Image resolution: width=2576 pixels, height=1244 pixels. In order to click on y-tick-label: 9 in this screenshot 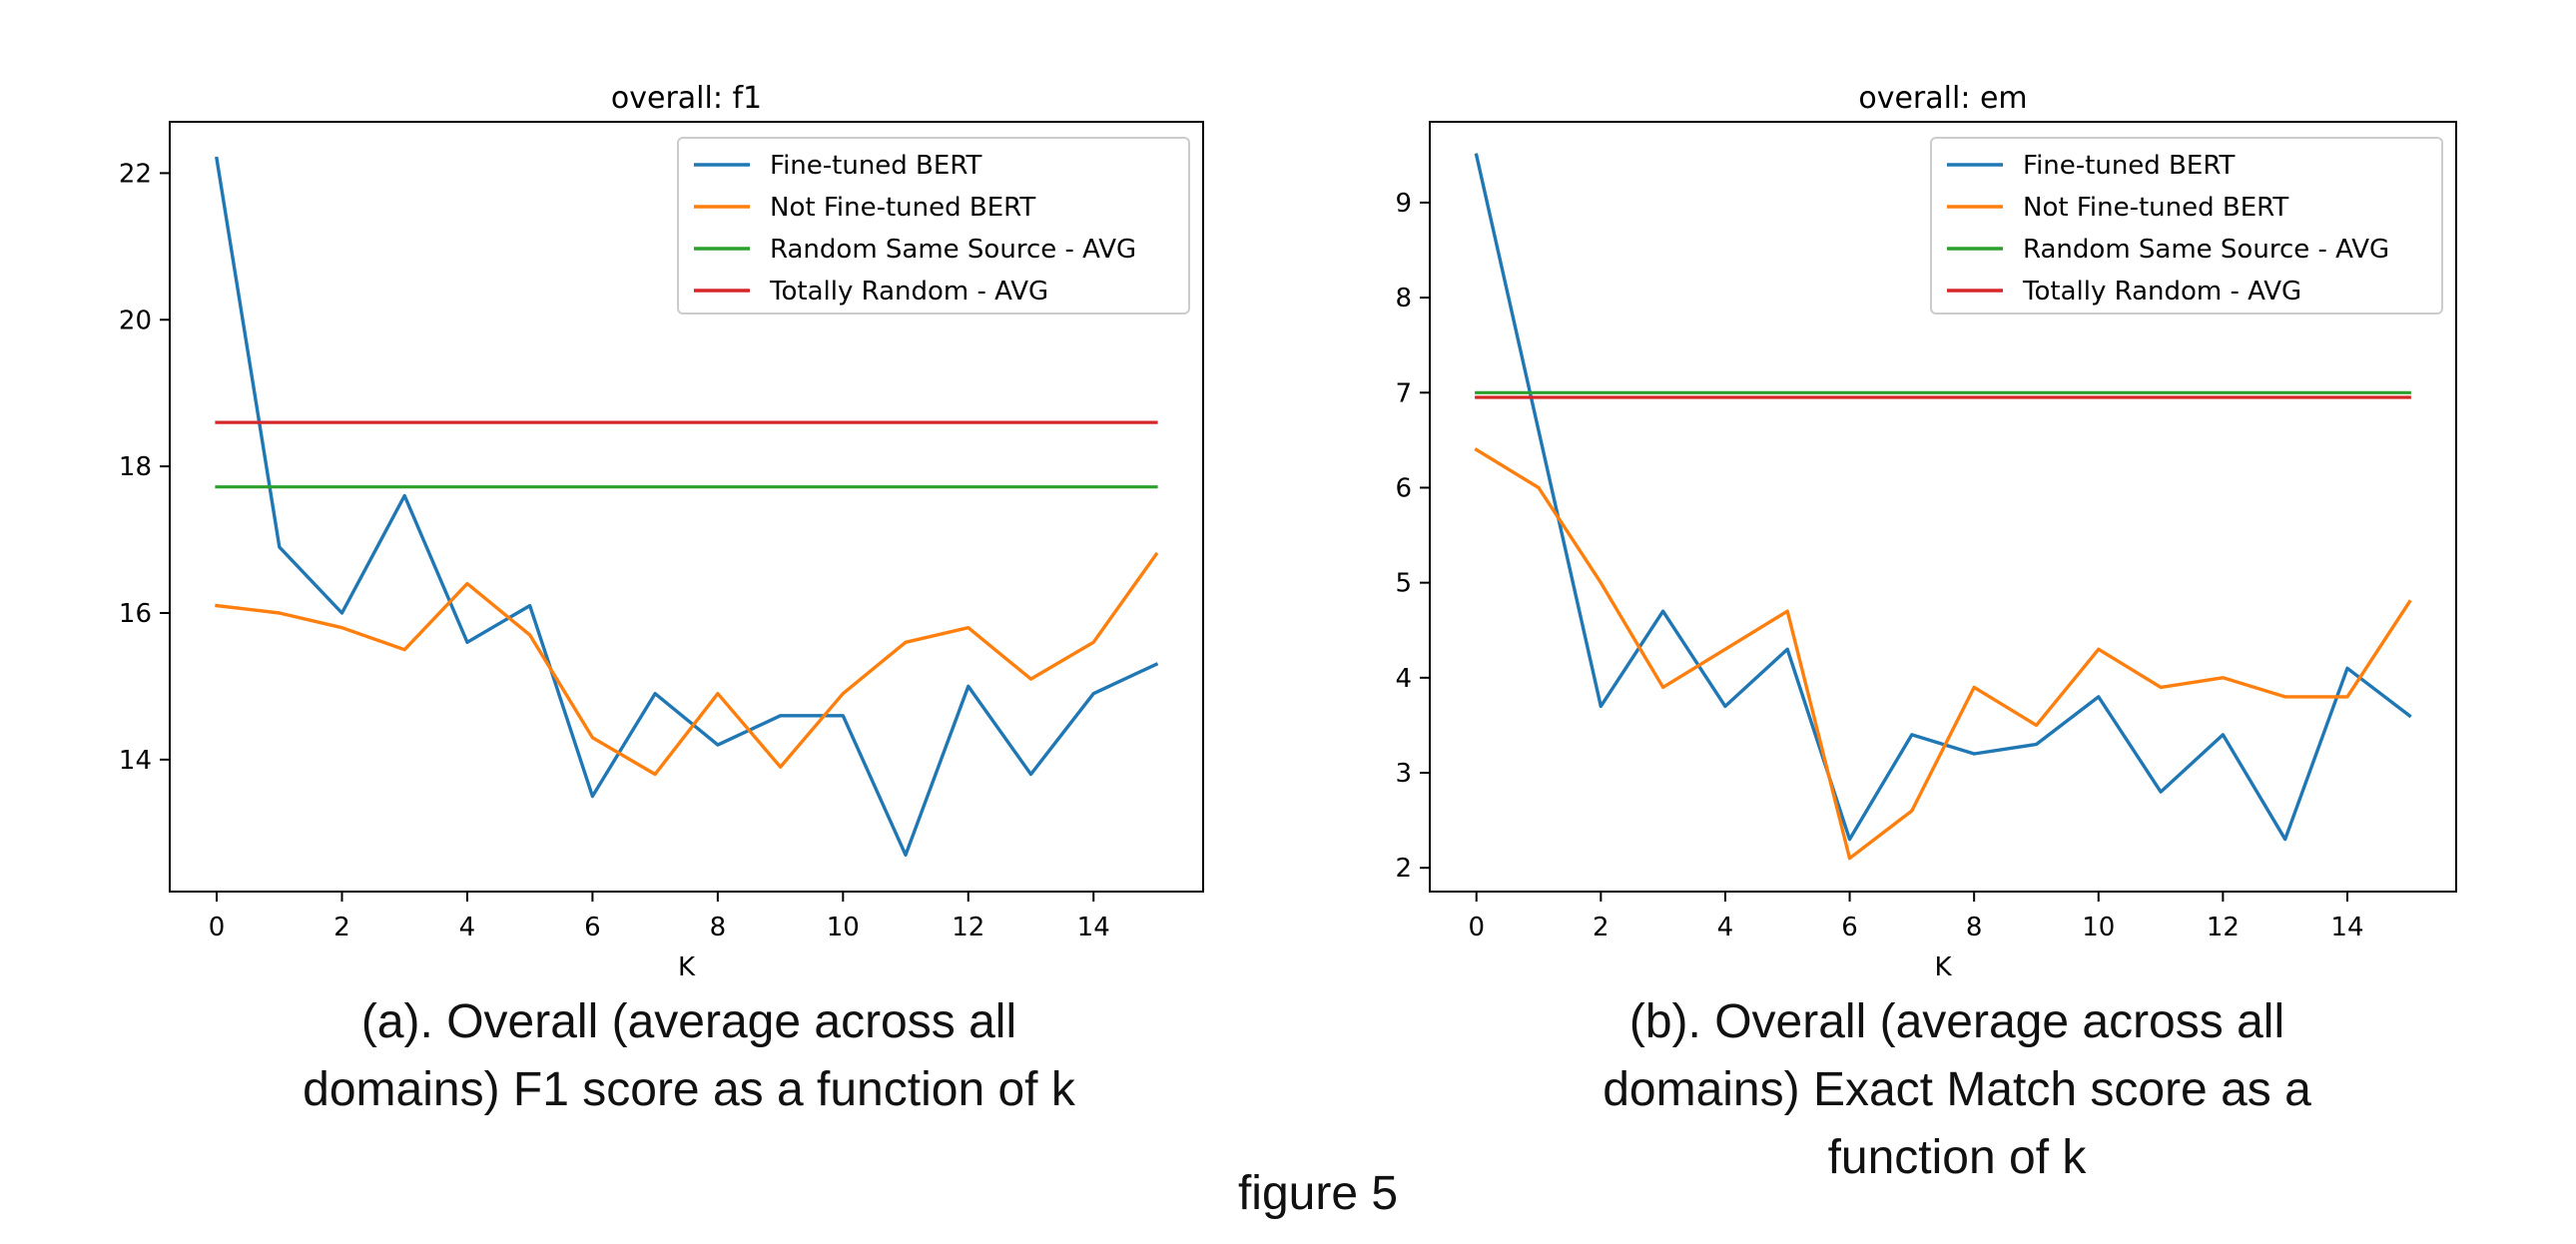, I will do `click(1403, 204)`.